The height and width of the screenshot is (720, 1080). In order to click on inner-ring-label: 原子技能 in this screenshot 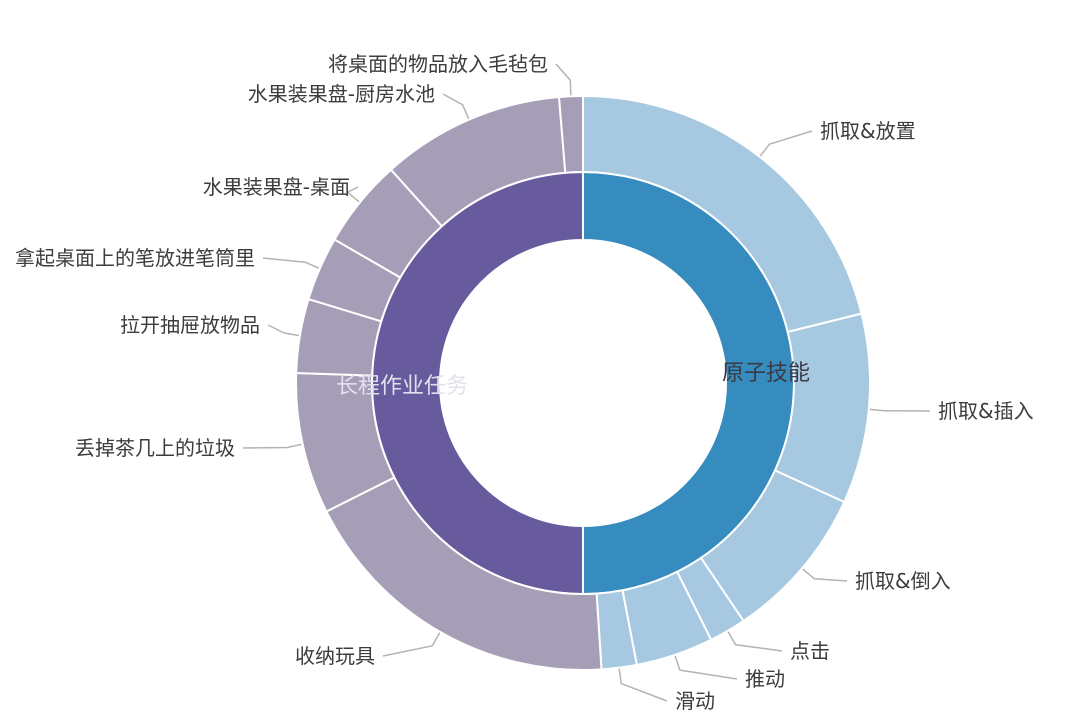, I will do `click(766, 373)`.